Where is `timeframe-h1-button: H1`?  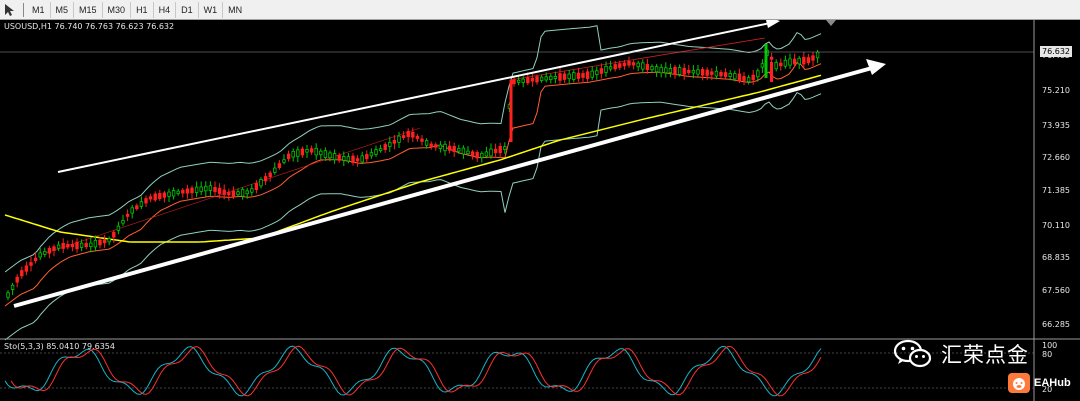
timeframe-h1-button: H1 is located at coordinates (141, 9).